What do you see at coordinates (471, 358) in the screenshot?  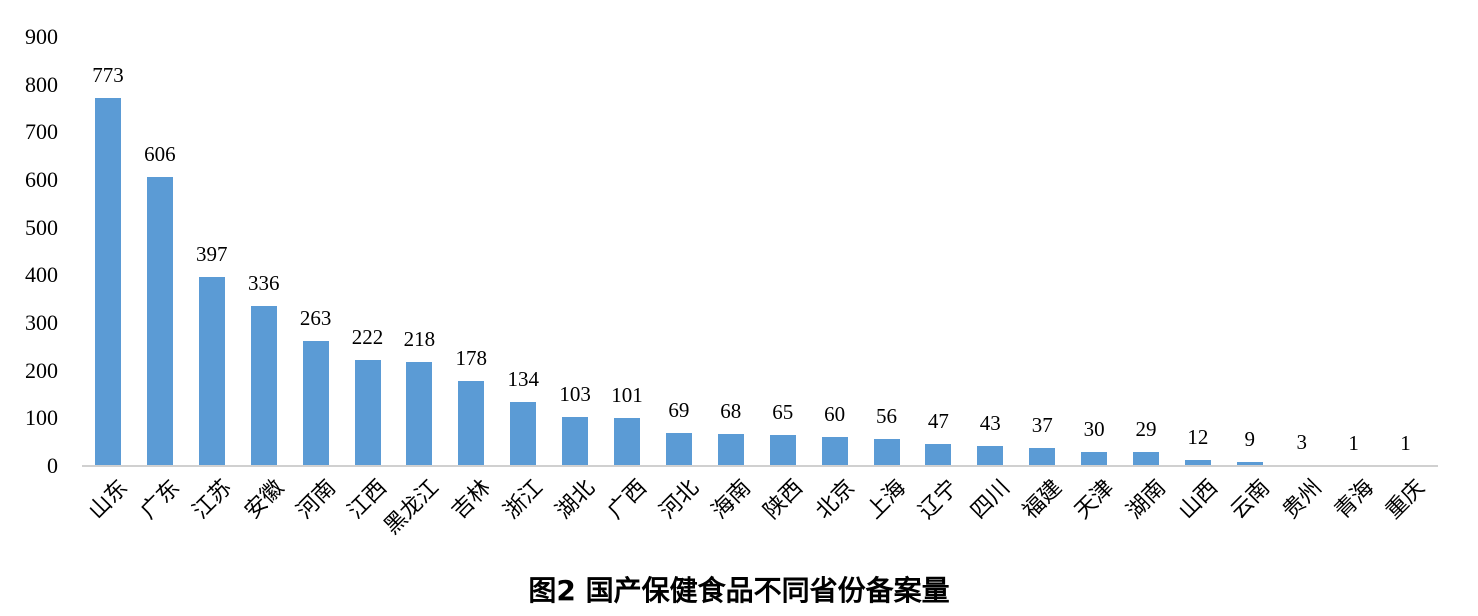 I see `data-label: 178` at bounding box center [471, 358].